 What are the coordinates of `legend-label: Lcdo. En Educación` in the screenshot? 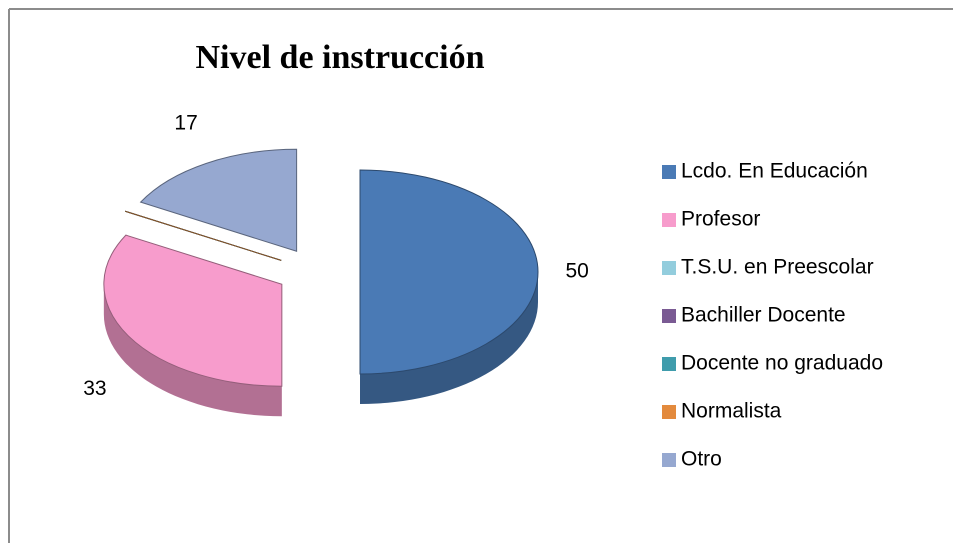 It's located at (774, 171).